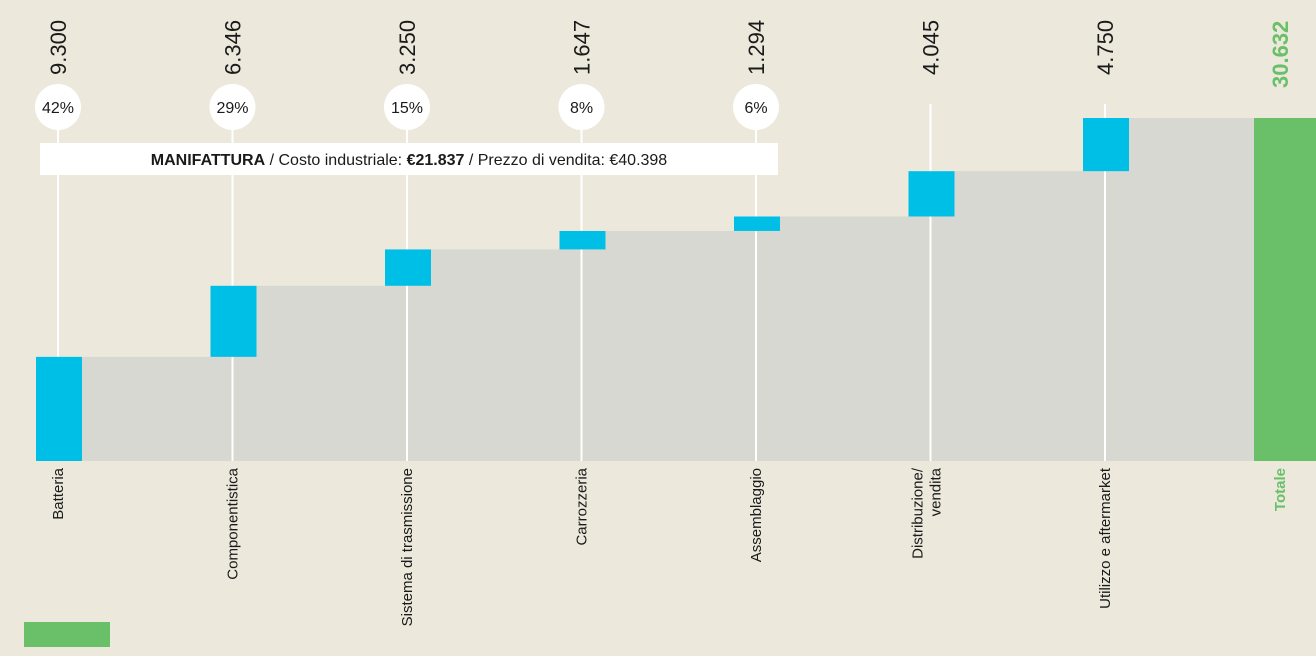  I want to click on annotation-part: / Prezzo di vendita: €40.398, so click(565, 160).